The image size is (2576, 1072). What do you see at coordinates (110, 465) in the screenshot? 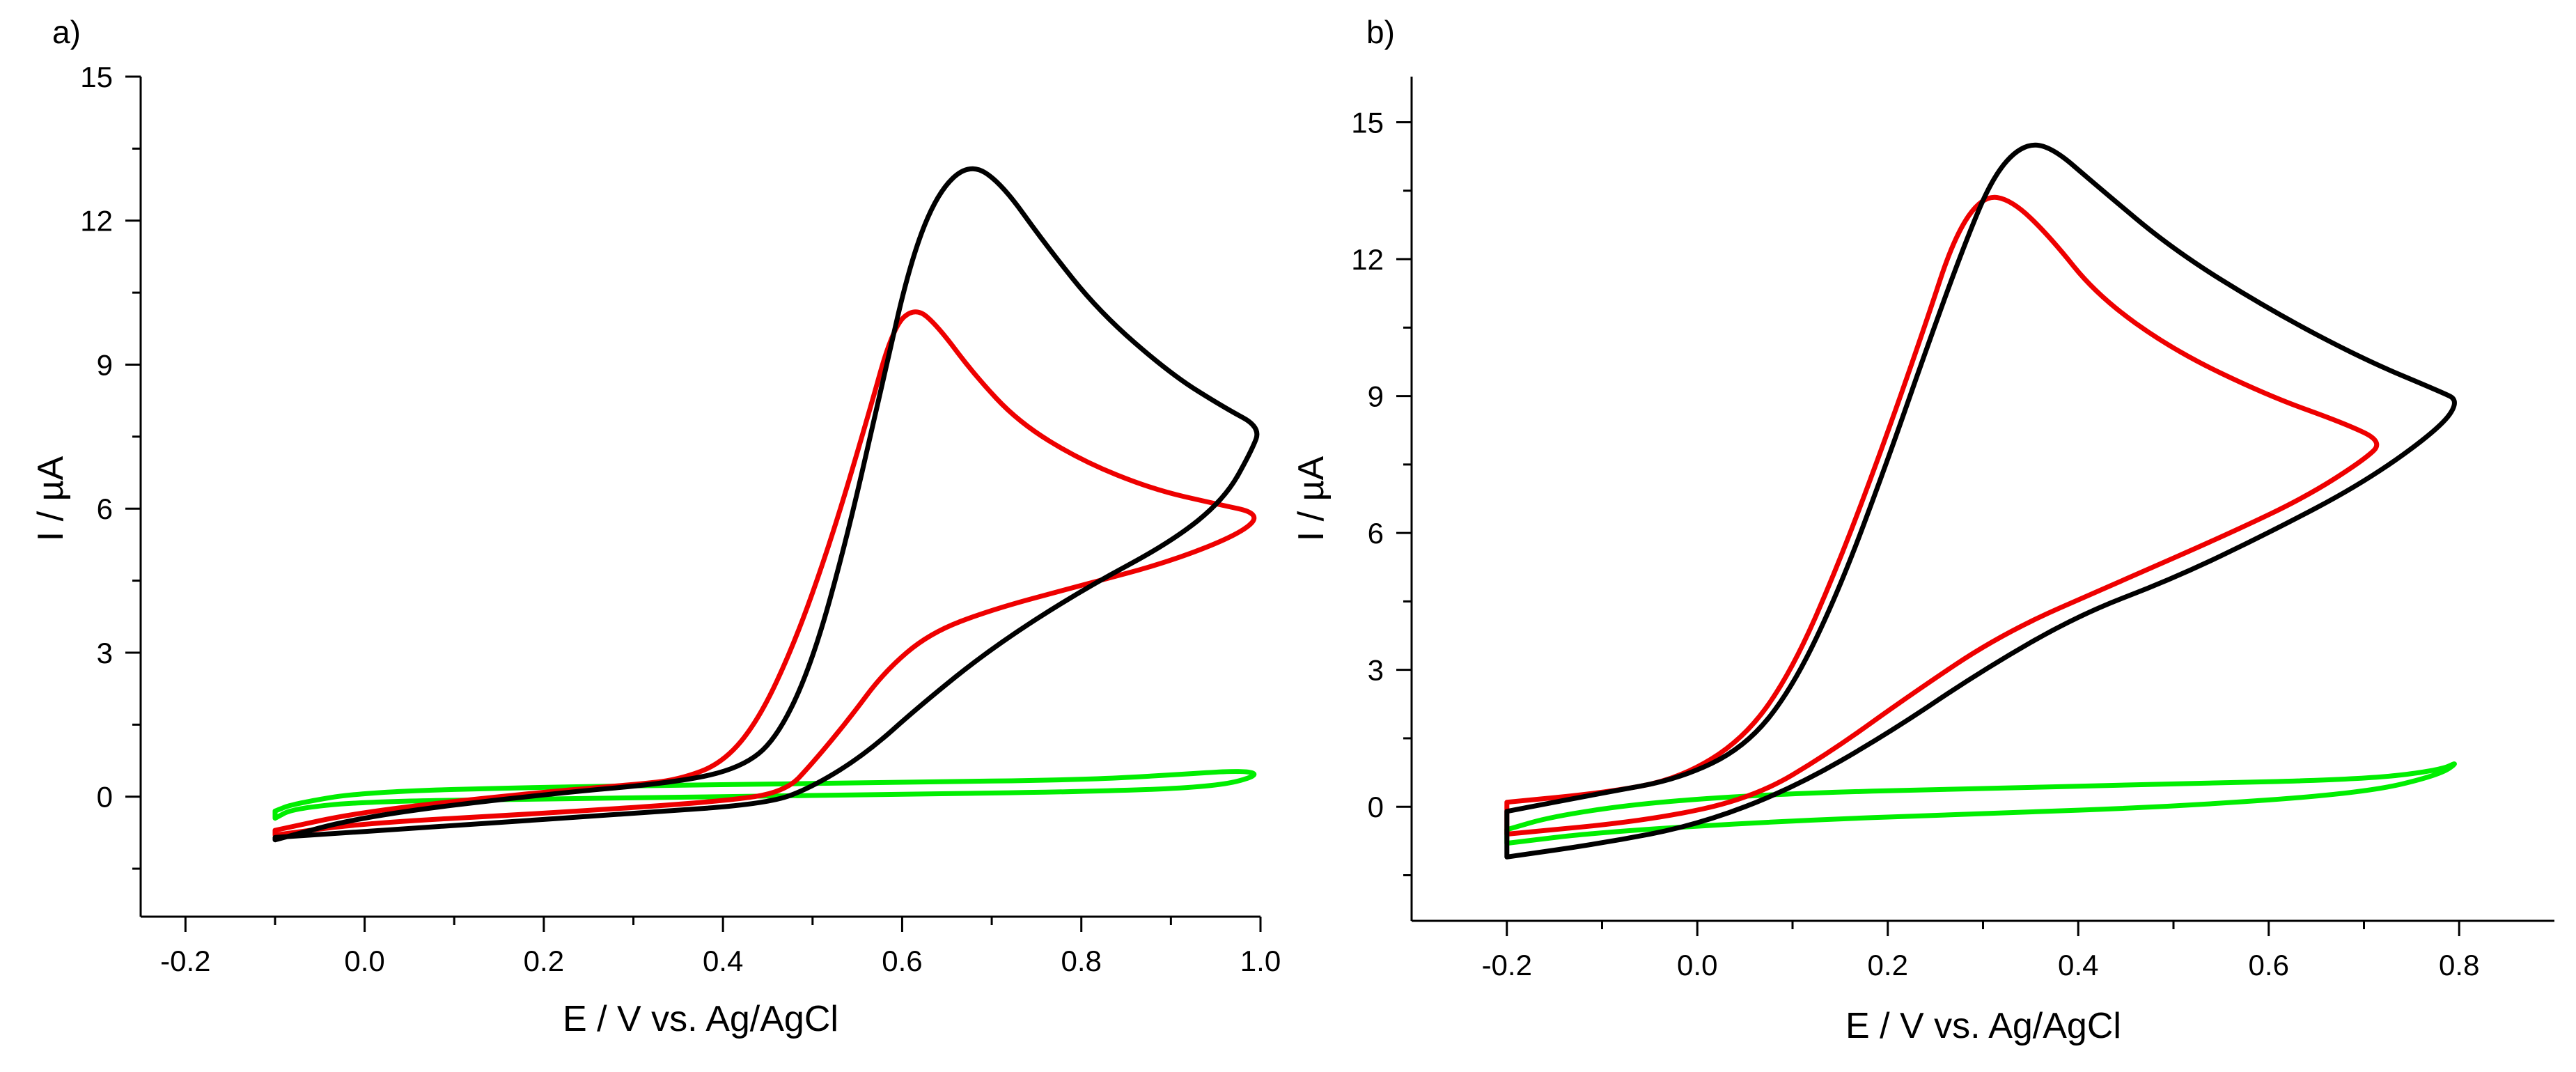
I see `panel-a-y-ticks: 0 3 6 9 12 15` at bounding box center [110, 465].